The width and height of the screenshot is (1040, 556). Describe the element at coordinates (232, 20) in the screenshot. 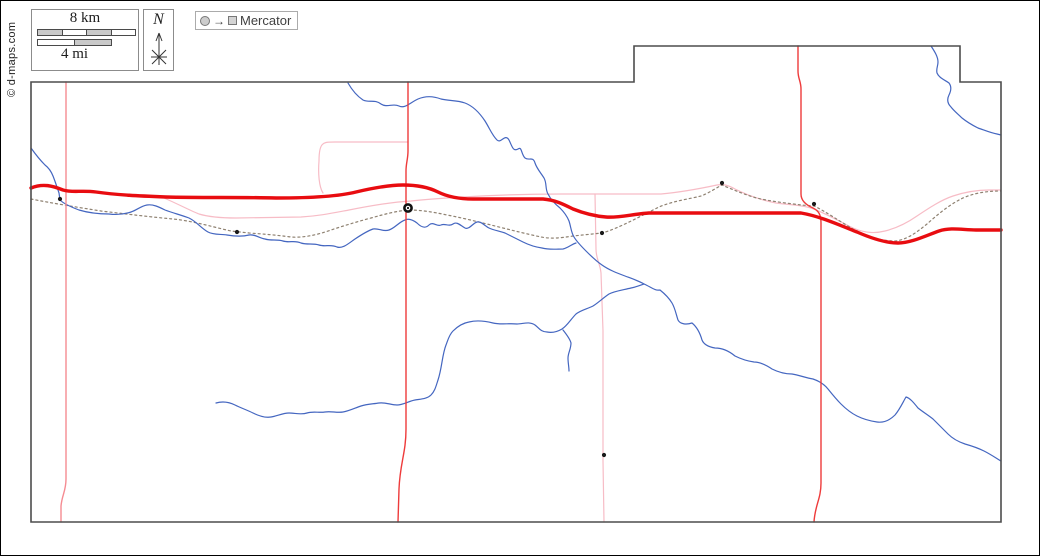

I see `square-icon` at that location.